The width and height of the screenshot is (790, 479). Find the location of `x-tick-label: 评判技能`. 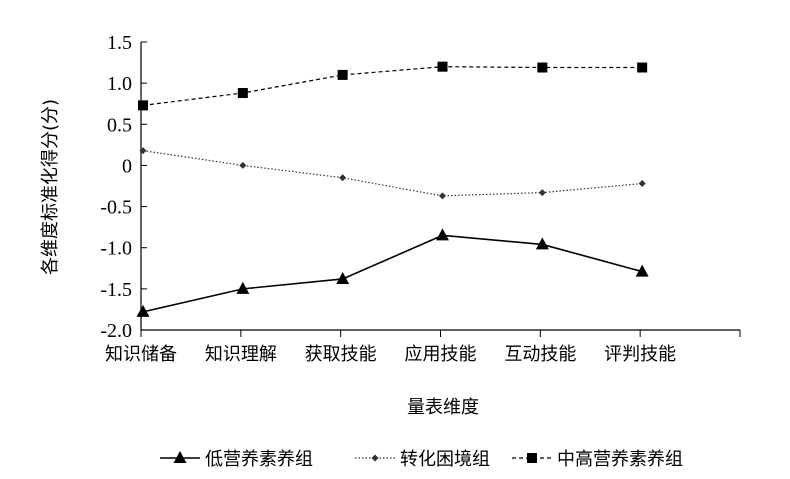

x-tick-label: 评判技能 is located at coordinates (640, 354).